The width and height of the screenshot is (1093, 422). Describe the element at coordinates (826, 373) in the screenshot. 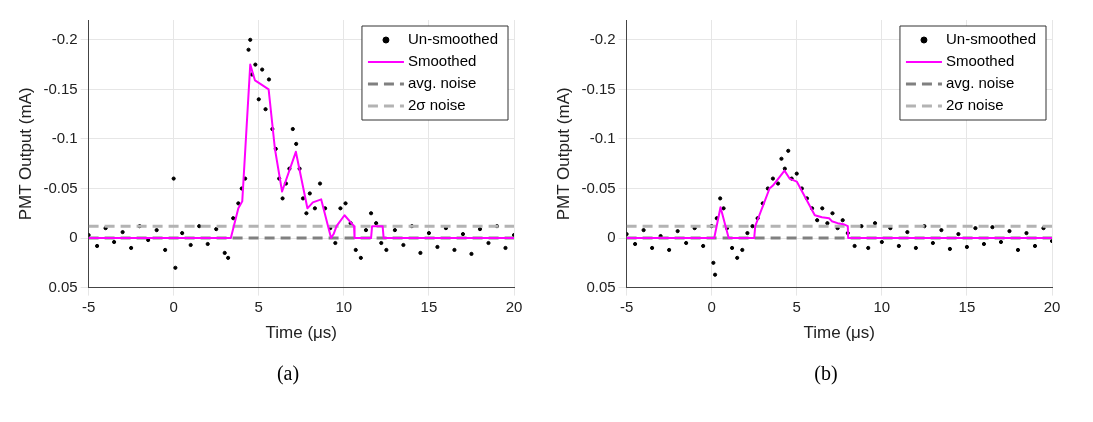

I see `text: (b)` at that location.